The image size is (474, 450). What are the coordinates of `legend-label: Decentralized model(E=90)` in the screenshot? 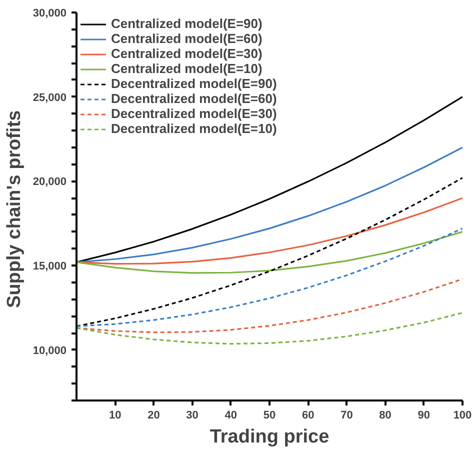 It's located at (194, 83).